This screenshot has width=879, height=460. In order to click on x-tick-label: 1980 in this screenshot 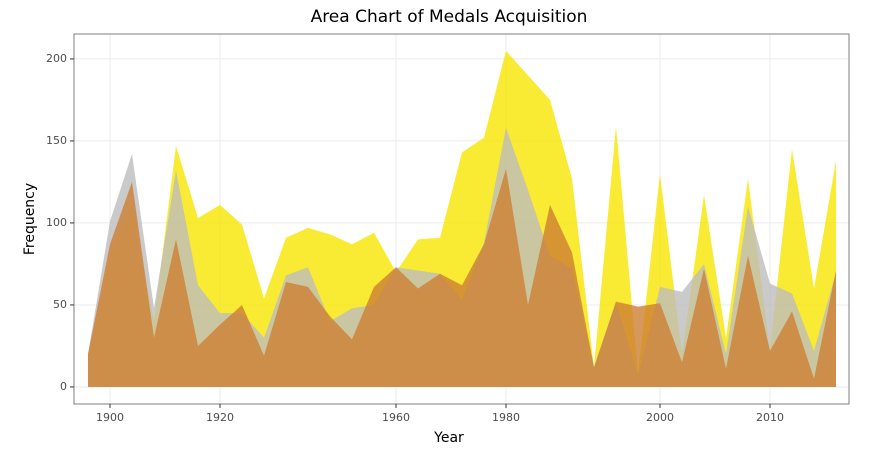, I will do `click(506, 417)`.